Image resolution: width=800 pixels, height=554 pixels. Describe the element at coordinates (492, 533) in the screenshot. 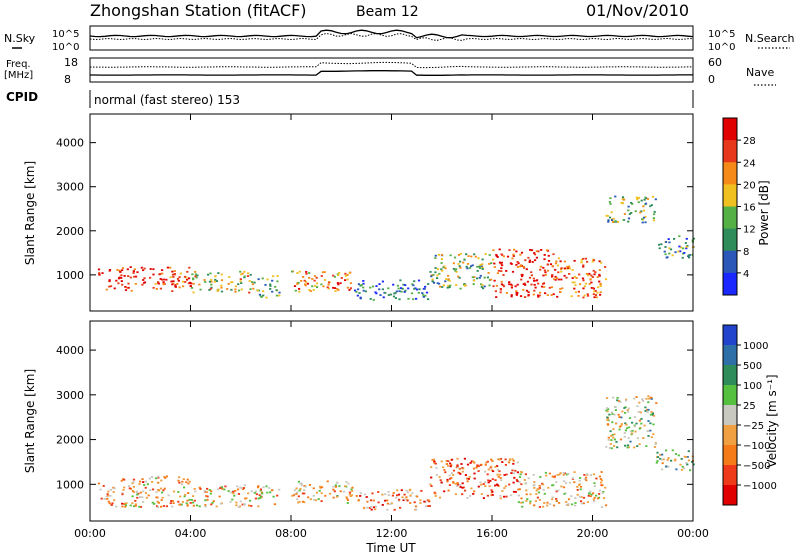

I see `x-tick-label: 16:00` at that location.